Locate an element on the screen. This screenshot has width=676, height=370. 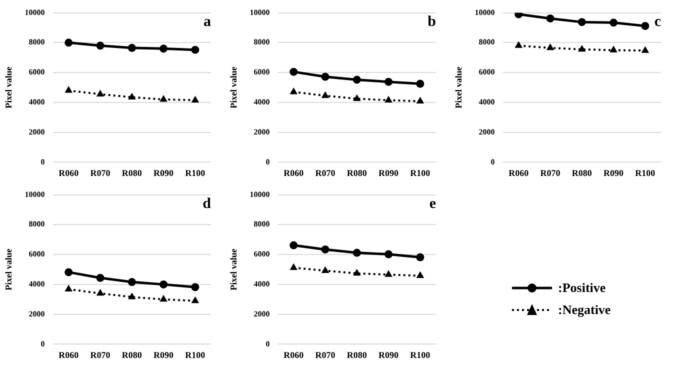
annotation: d is located at coordinates (207, 204).